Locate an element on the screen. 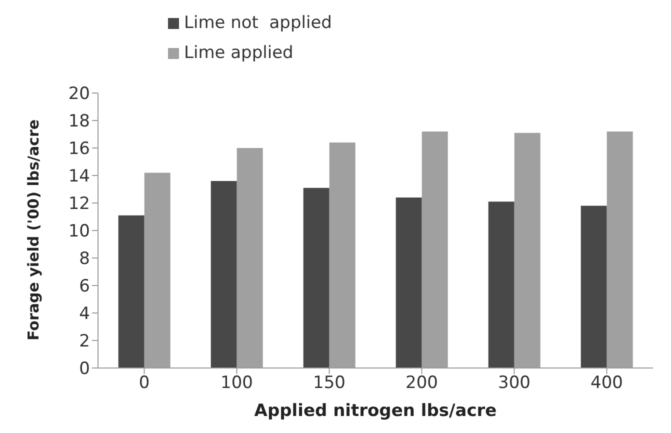  y-tick-label: 4 is located at coordinates (84, 314).